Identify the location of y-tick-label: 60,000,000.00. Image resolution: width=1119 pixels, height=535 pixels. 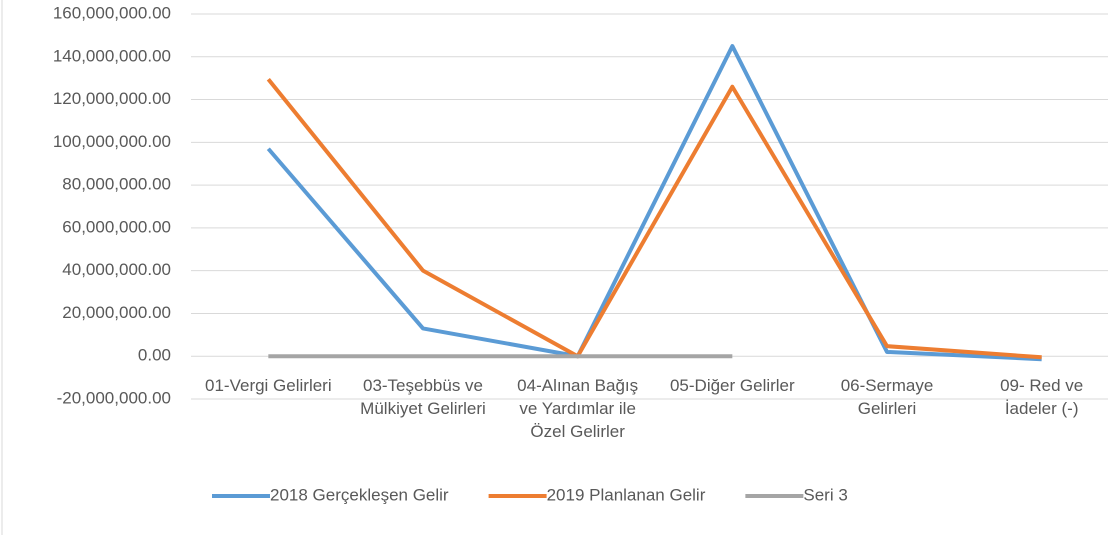
(116, 226).